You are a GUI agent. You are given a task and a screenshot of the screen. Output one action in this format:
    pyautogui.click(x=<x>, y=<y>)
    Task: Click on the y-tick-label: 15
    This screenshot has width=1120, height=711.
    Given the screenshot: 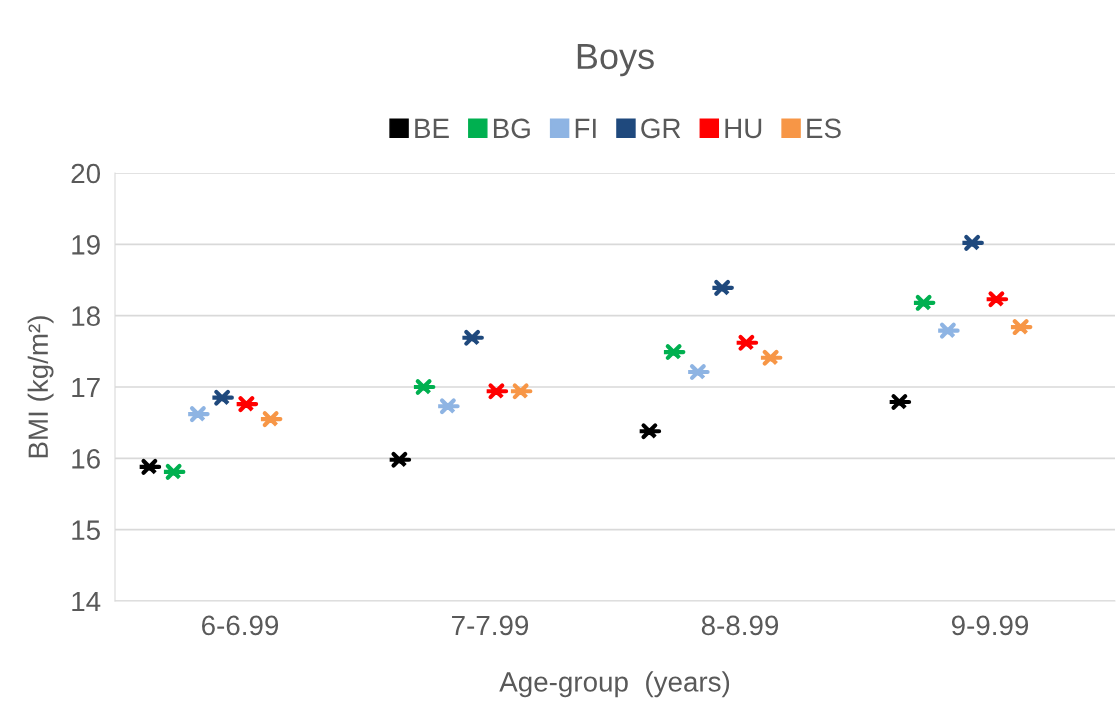 What is the action you would take?
    pyautogui.click(x=86, y=530)
    